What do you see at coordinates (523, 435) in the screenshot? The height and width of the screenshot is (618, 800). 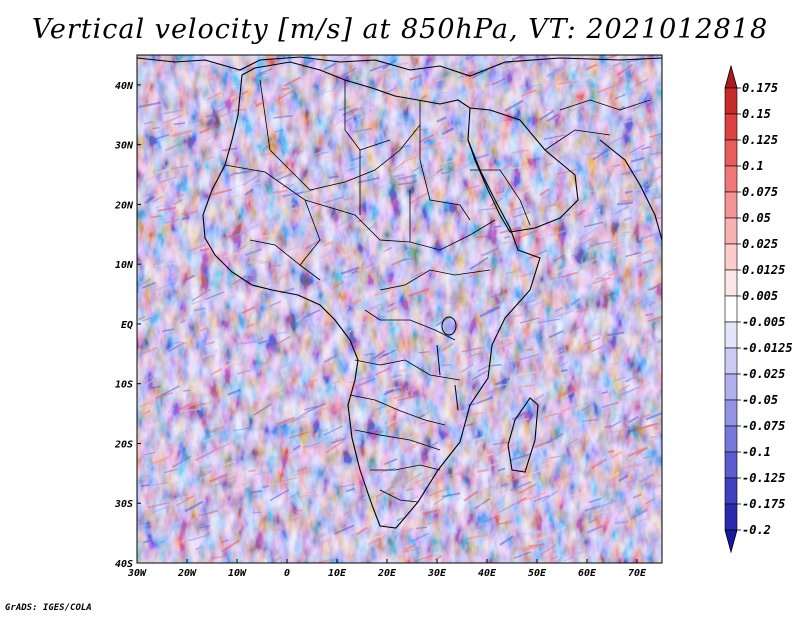 I see `madagascar-coastline` at bounding box center [523, 435].